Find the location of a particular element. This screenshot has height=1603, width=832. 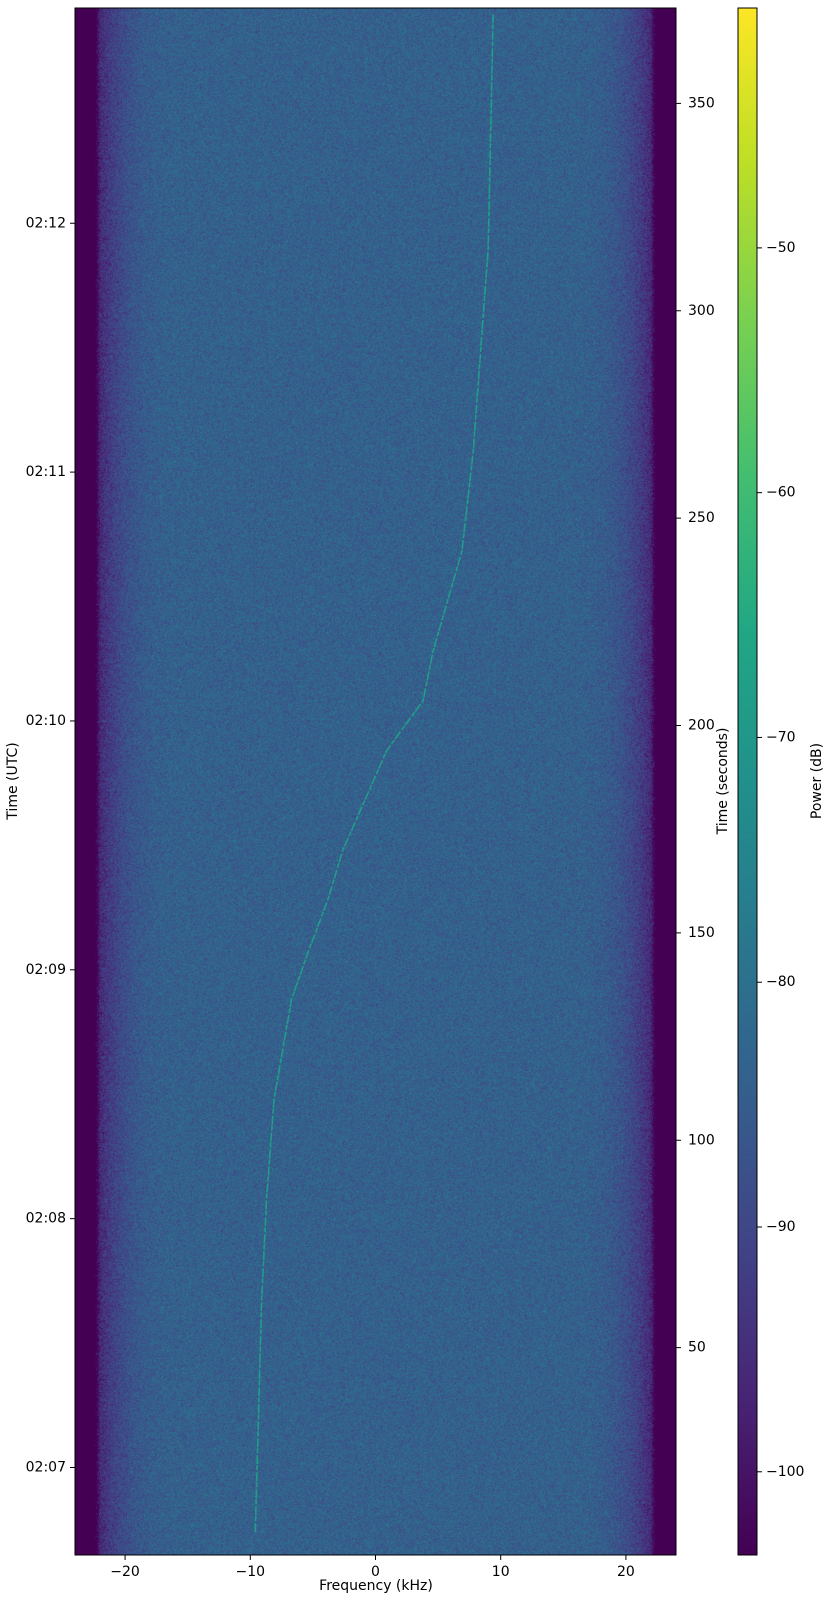

y-left-tick-label: 02:11 is located at coordinates (46, 472).